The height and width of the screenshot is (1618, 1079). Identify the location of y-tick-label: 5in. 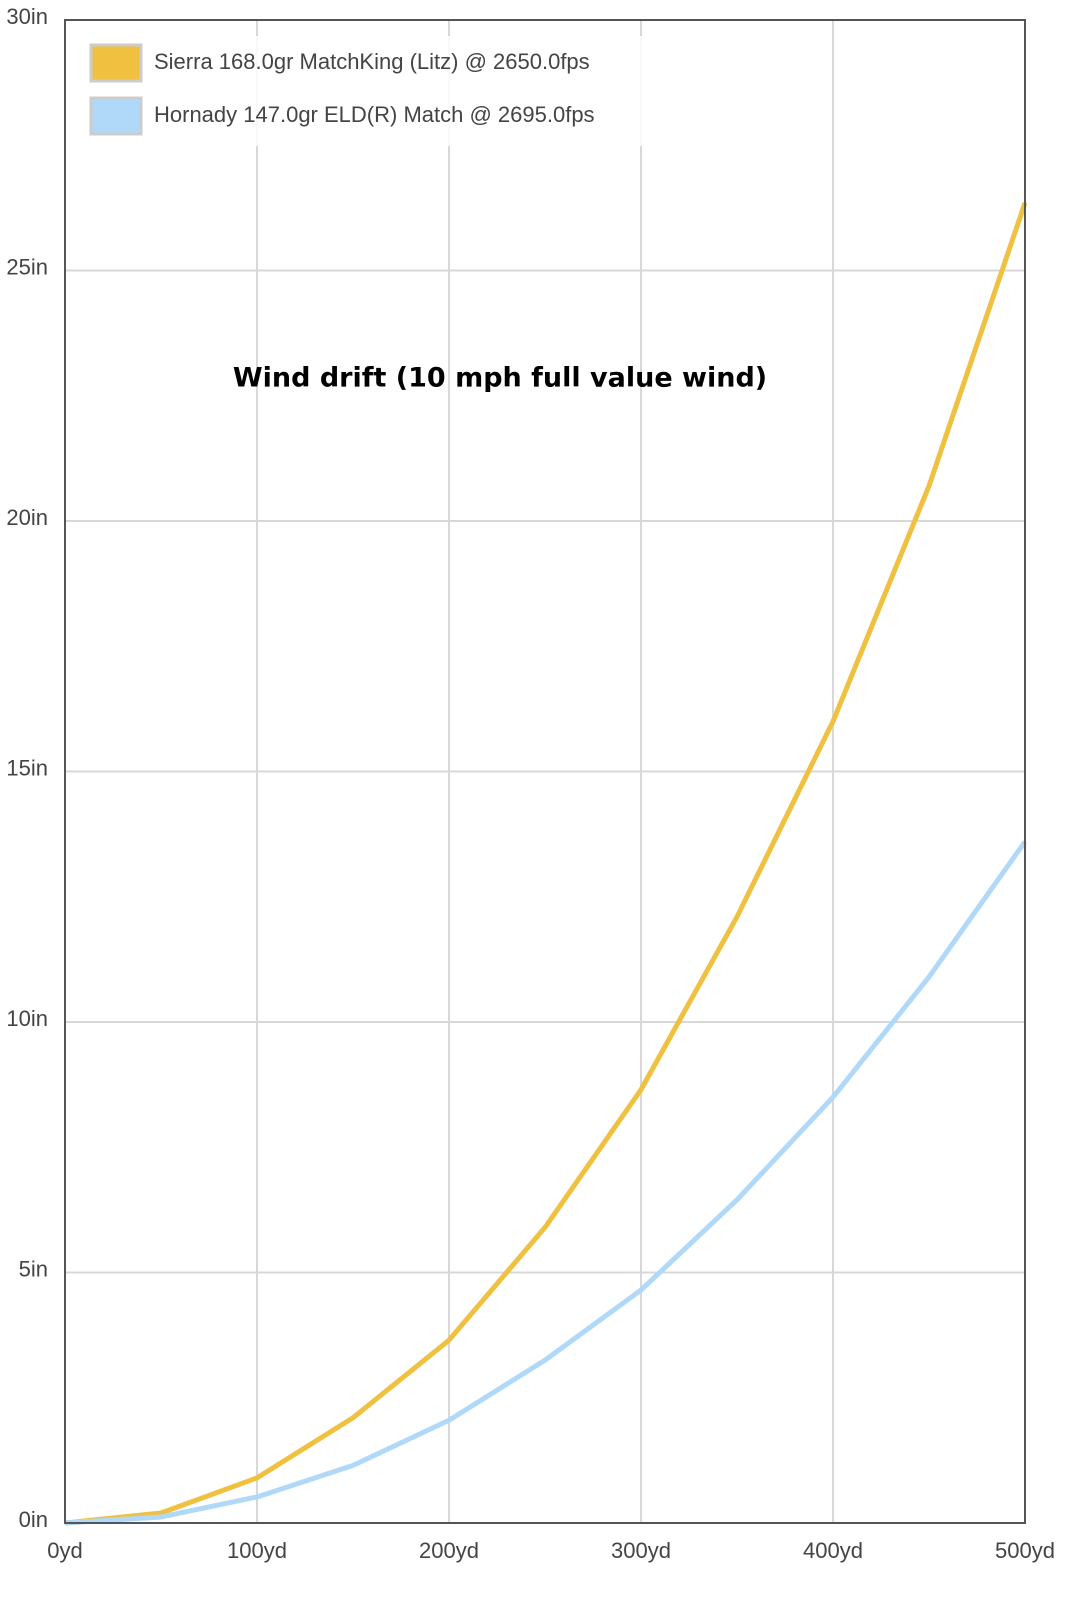
(33, 1268).